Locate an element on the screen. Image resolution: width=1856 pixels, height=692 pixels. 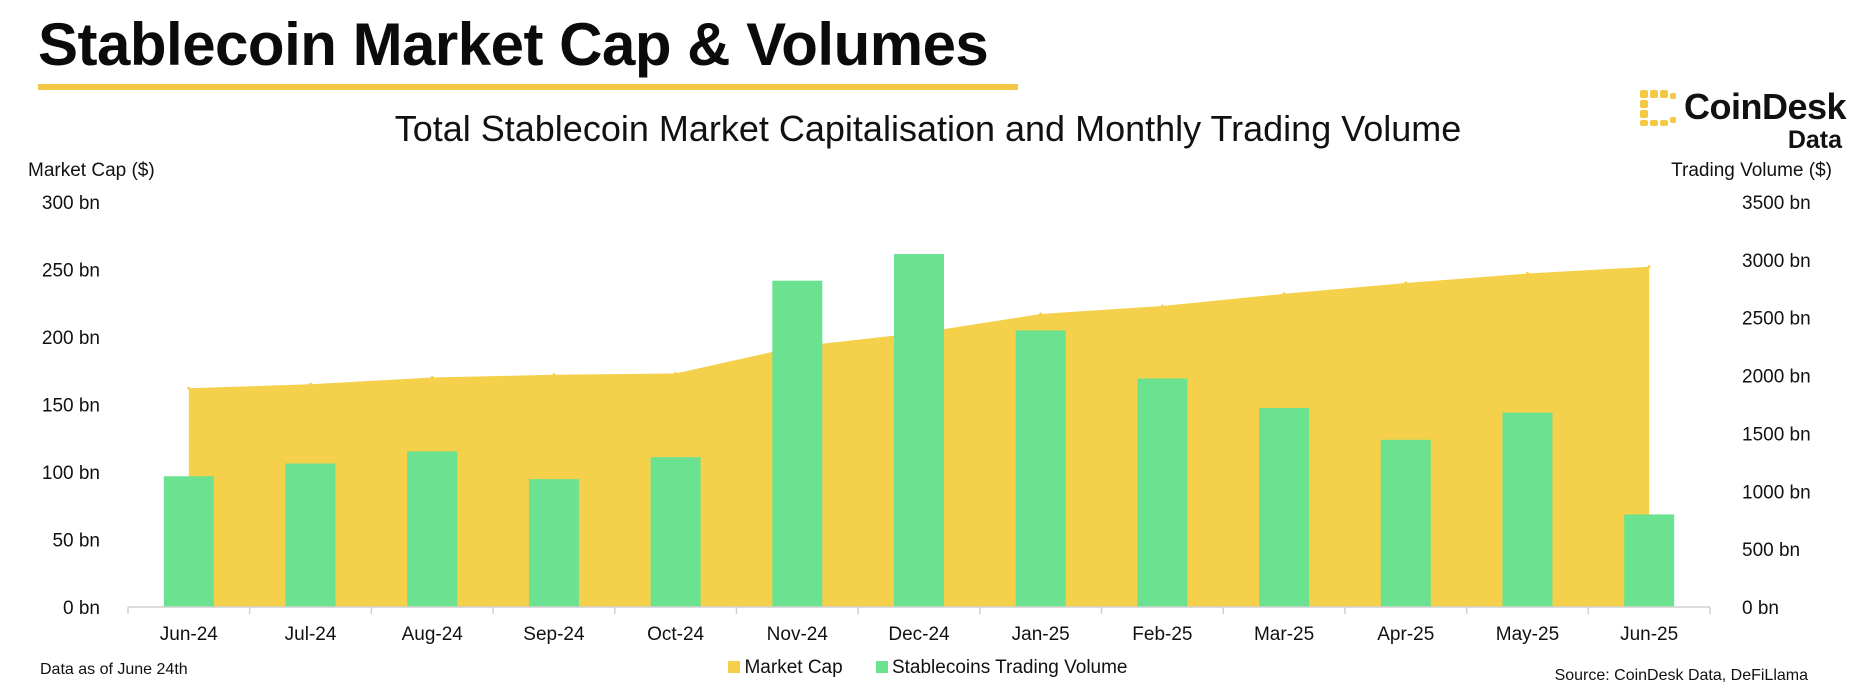
x-tick-label: Jun-24 is located at coordinates (189, 634).